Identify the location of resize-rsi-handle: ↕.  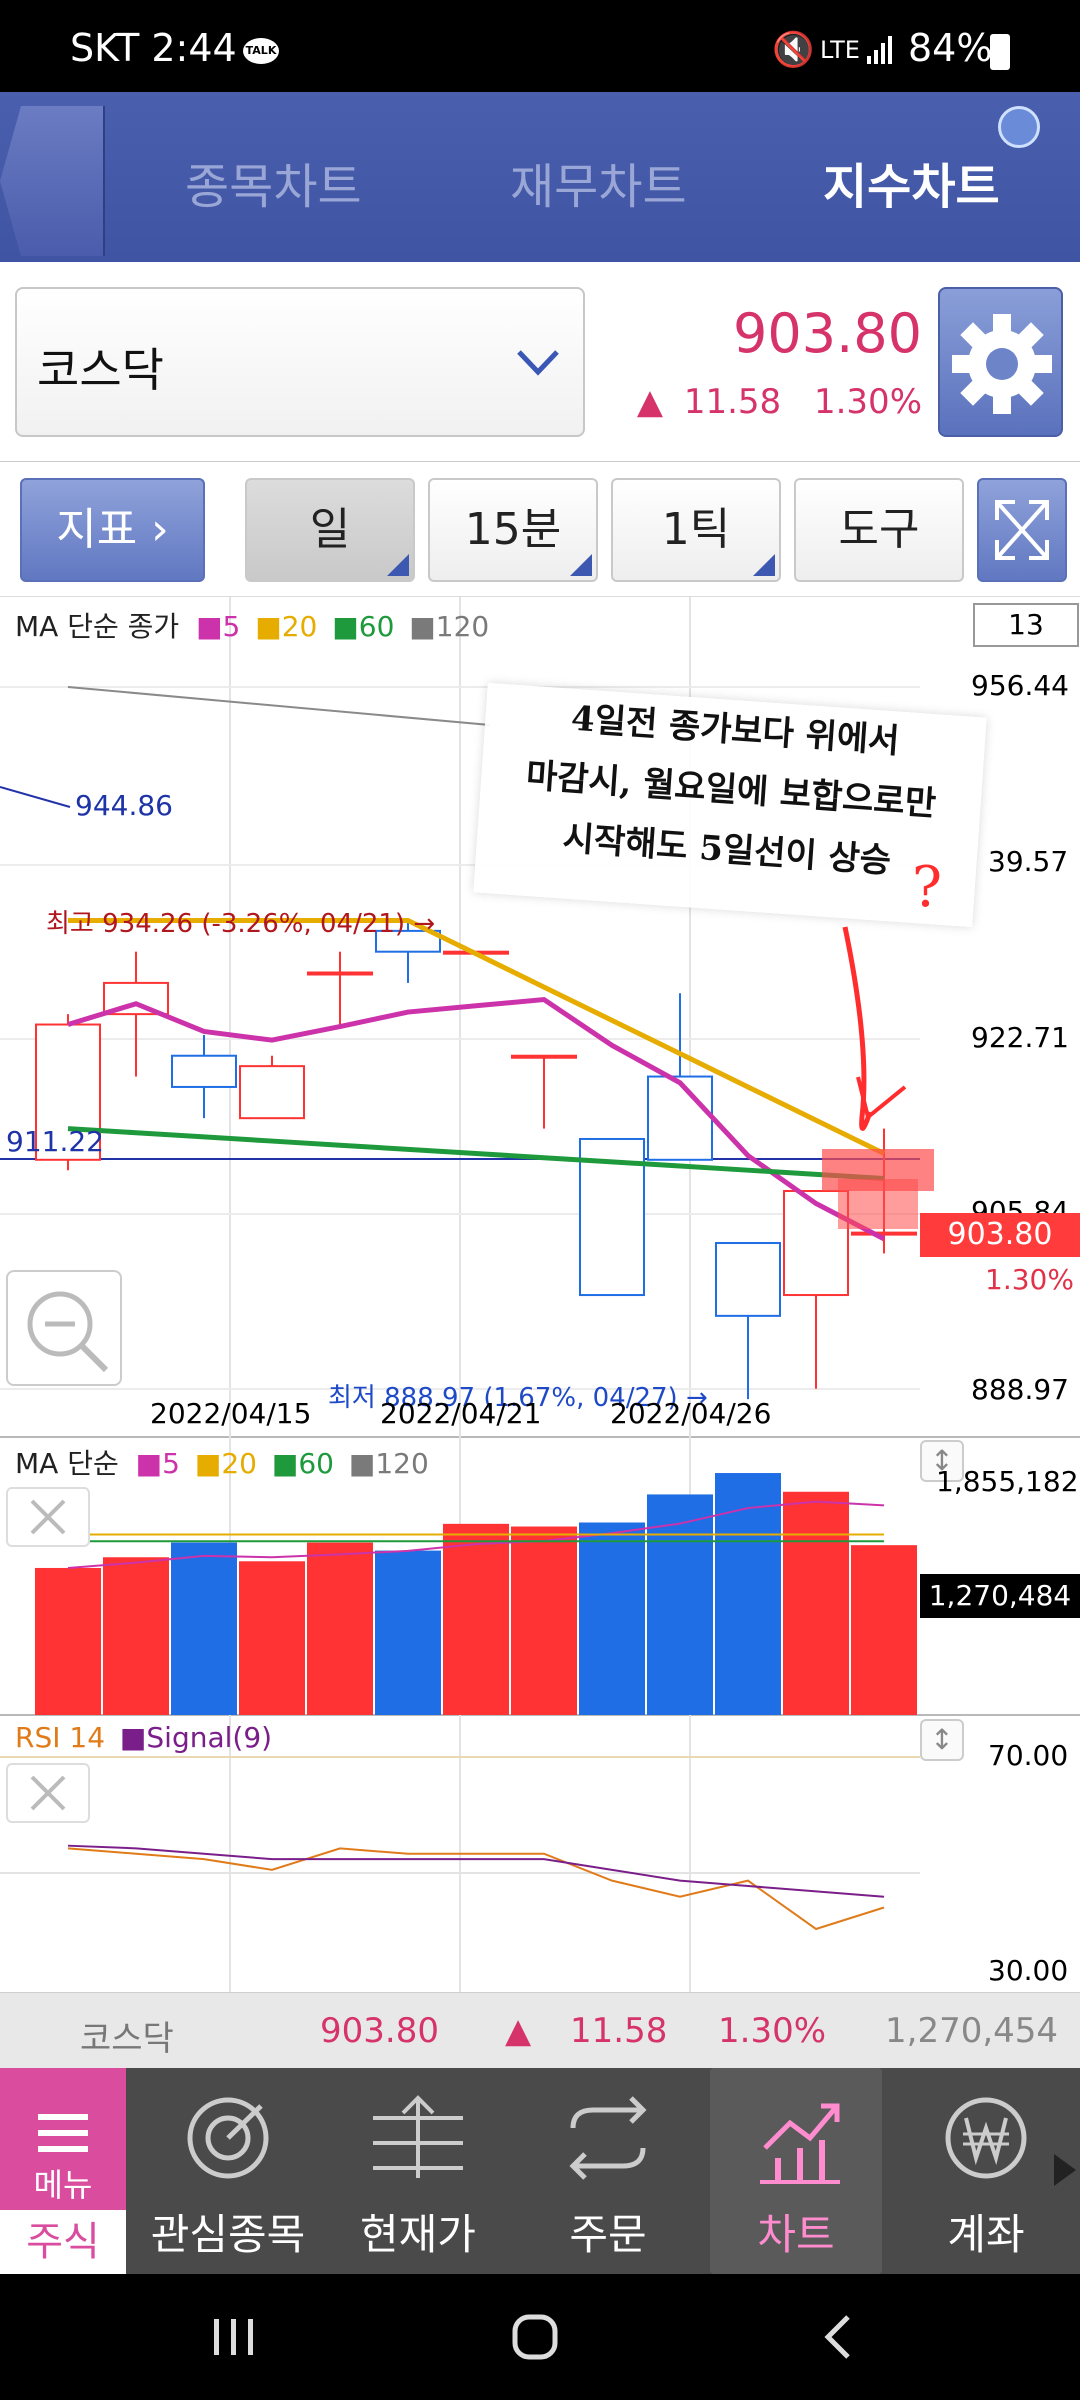
(942, 1740).